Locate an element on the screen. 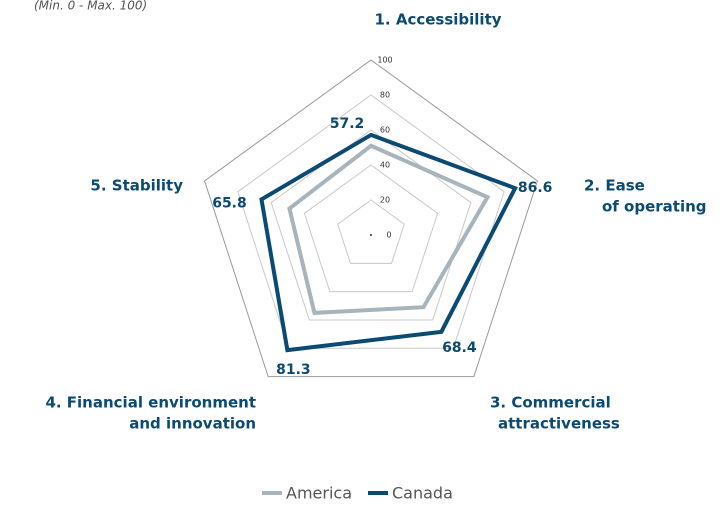 This screenshot has height=506, width=728. category-label: attractiveness is located at coordinates (559, 424).